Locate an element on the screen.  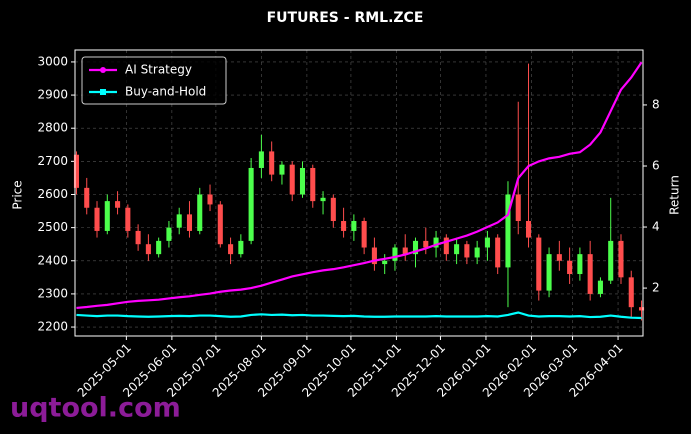
chart-title: FUTURES - RML.ZCE is located at coordinates (345, 18).